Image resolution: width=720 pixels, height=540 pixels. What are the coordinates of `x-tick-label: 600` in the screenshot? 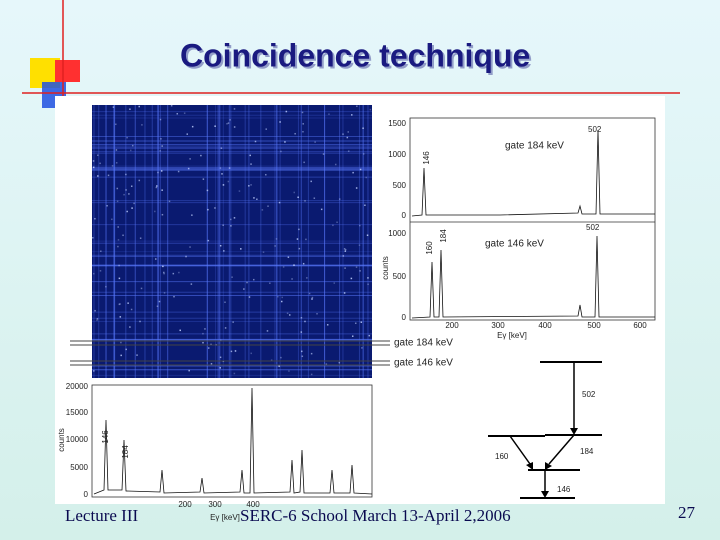 It's located at (640, 325).